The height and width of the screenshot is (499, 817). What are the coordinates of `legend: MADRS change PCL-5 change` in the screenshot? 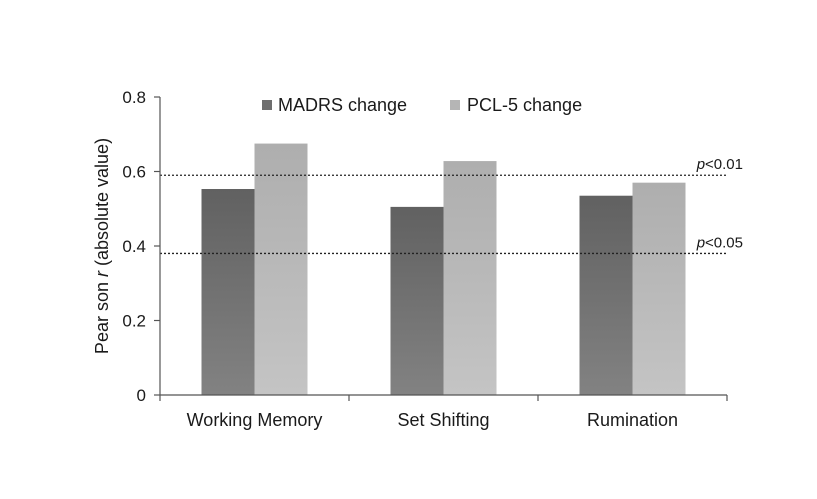 It's located at (422, 105).